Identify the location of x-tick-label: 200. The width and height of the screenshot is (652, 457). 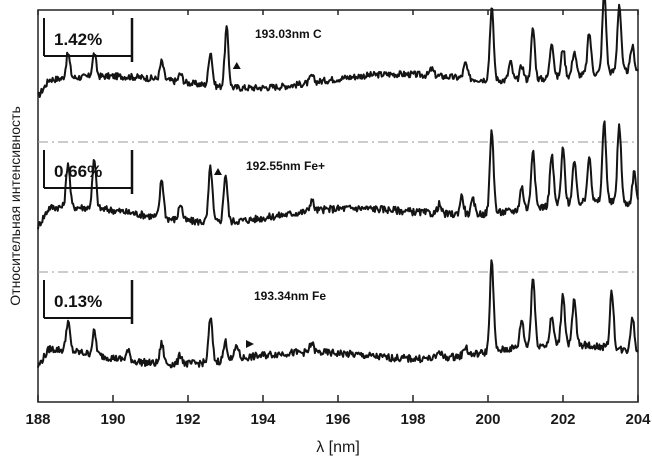
(487, 419).